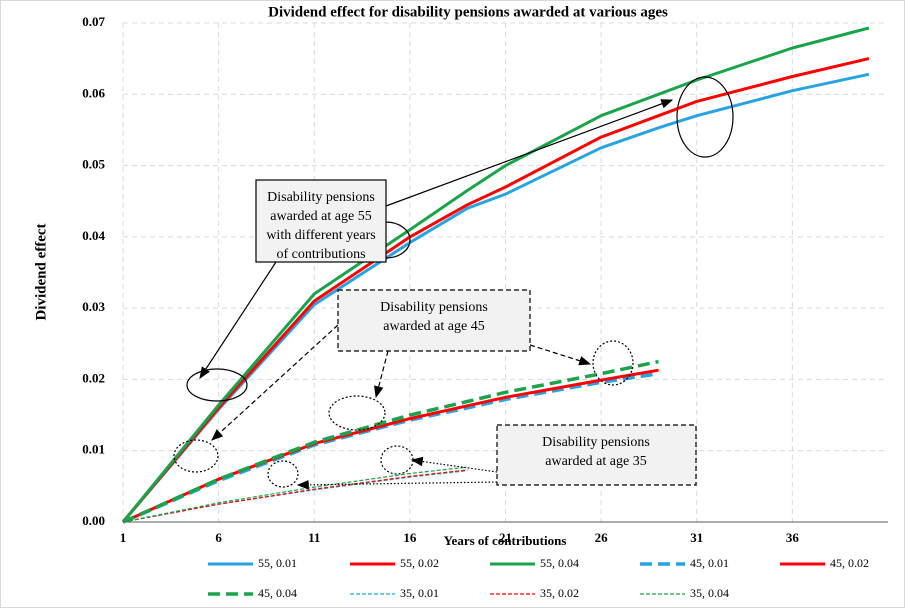 The image size is (905, 608). I want to click on y-tick-label: 0.04, so click(93, 235).